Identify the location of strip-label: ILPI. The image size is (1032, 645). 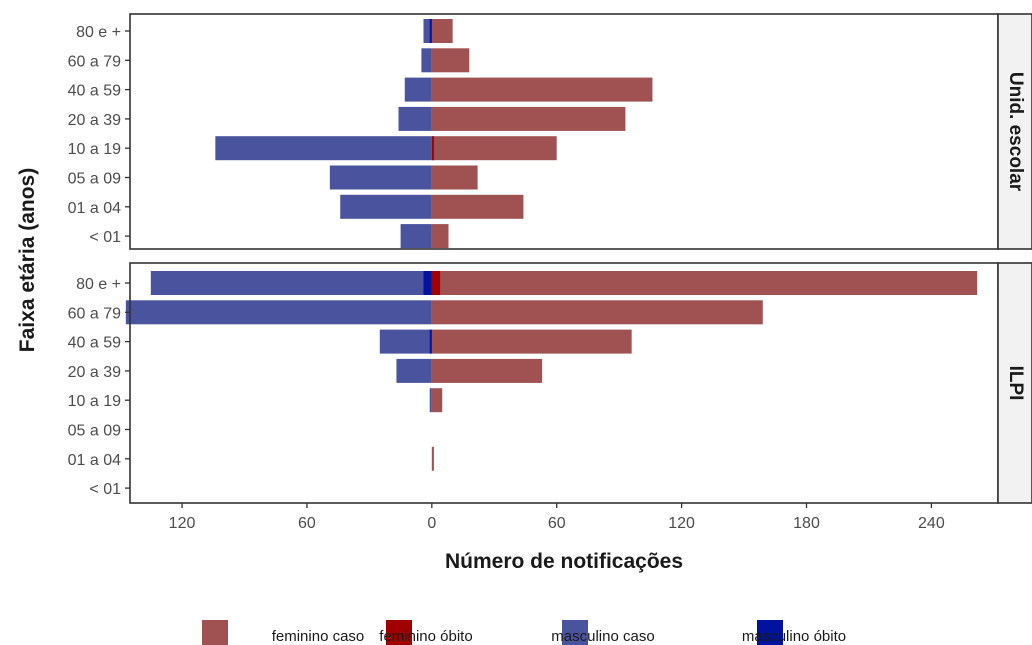
(1015, 383).